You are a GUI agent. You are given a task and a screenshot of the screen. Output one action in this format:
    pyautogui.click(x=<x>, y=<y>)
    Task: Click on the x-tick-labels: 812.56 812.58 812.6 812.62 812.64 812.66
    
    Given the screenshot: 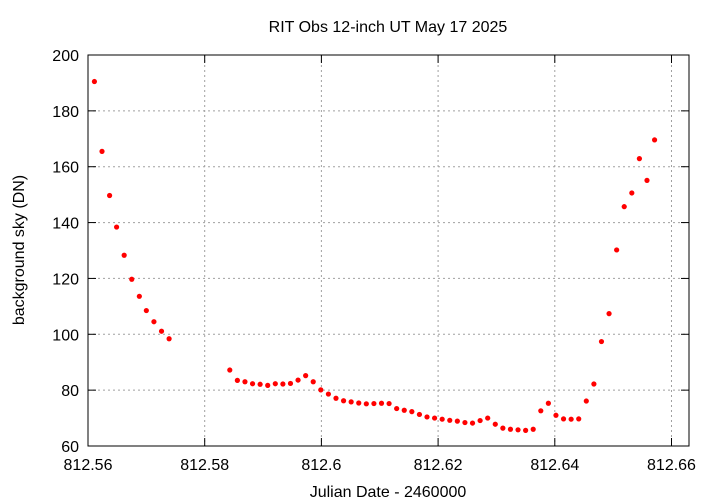 What is the action you would take?
    pyautogui.click(x=380, y=465)
    